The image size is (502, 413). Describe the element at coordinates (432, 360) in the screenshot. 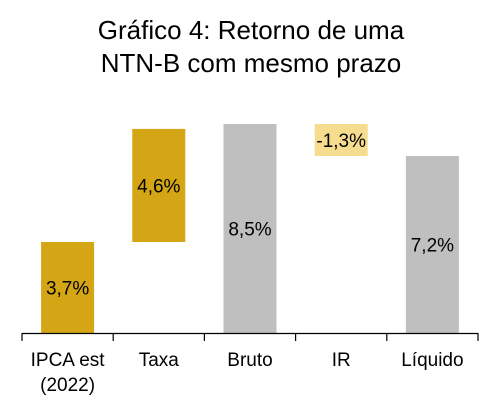

I see `x-tick-label-4: Líquido` at that location.